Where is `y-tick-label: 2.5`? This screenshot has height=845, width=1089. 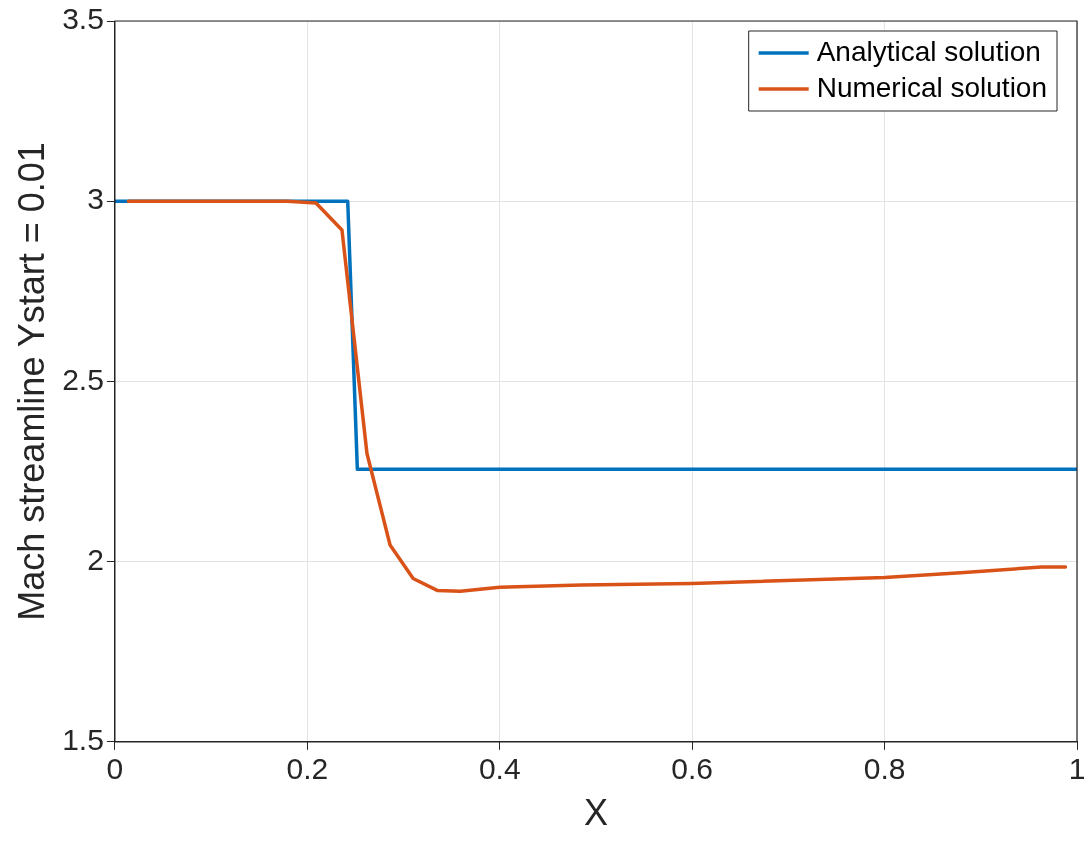
y-tick-label: 2.5 is located at coordinates (83, 379).